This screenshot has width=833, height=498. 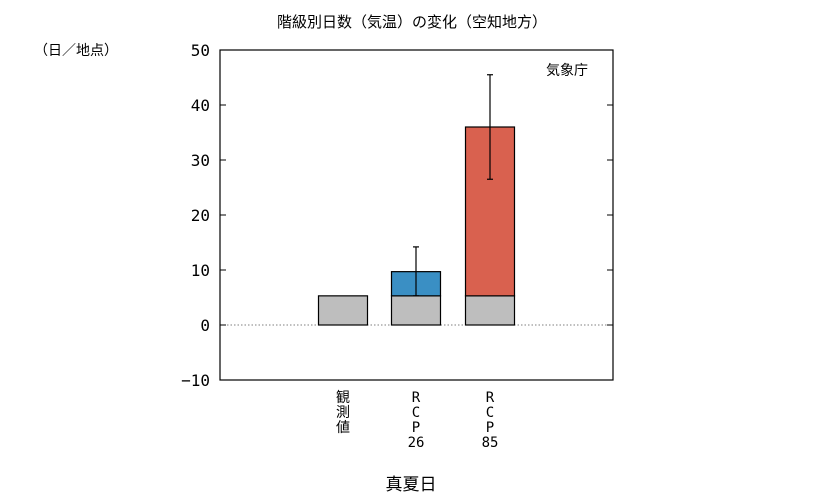 I want to click on x-category-label: 観測値, so click(x=343, y=412).